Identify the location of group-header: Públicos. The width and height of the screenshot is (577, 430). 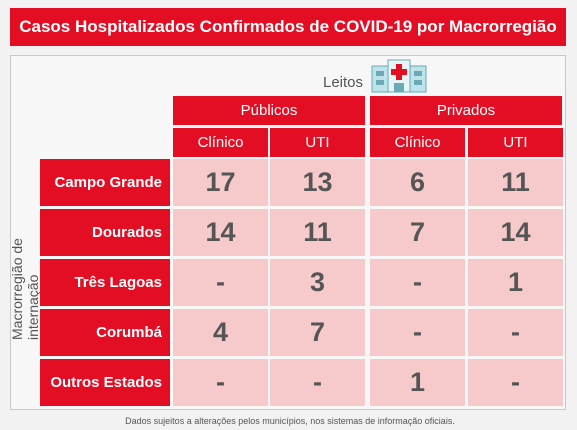
(269, 110).